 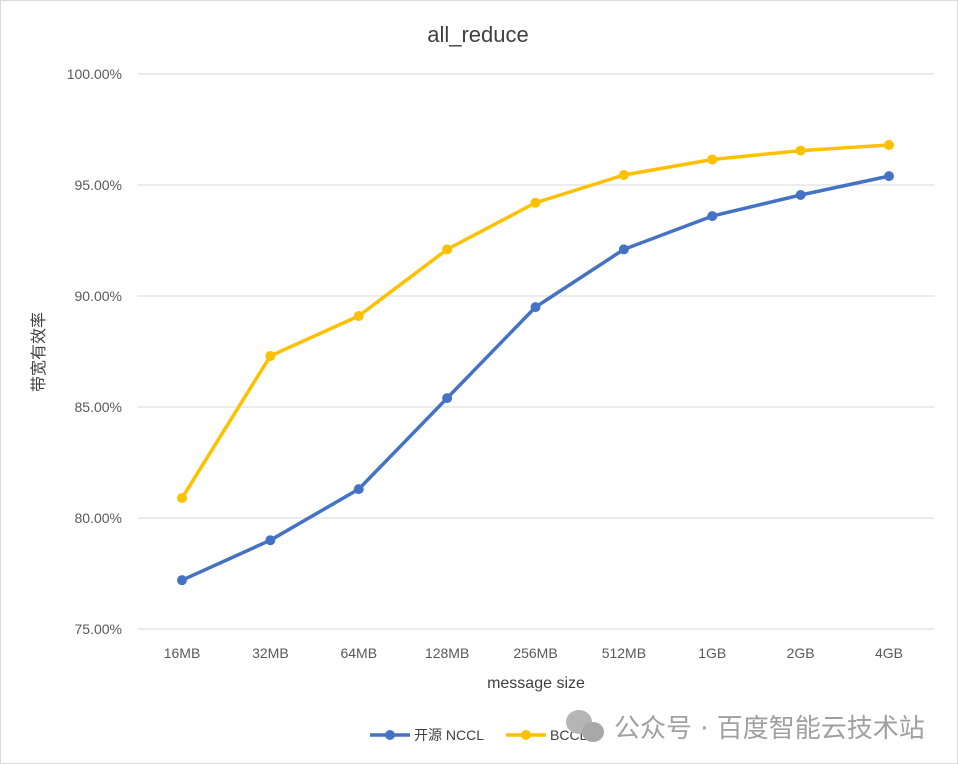 I want to click on x-tick-label: 2GB, so click(x=801, y=653).